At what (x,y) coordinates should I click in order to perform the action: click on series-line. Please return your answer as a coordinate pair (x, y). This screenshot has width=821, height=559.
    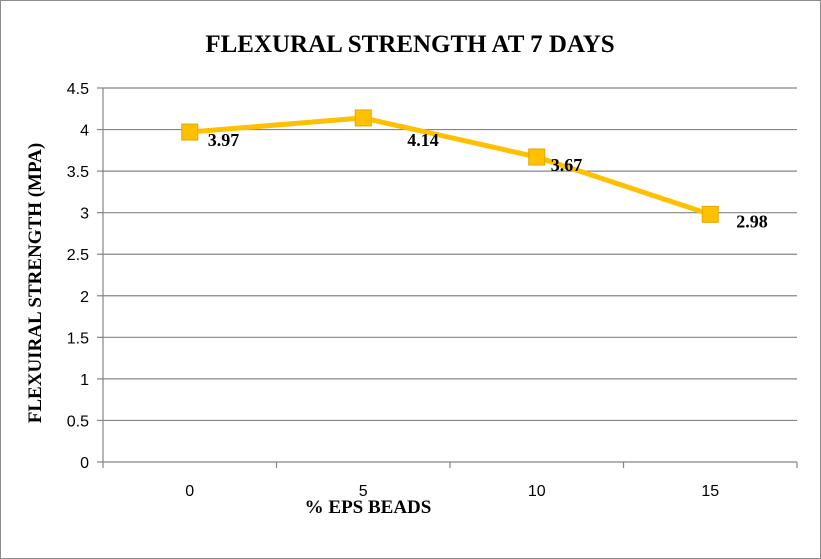
    Looking at the image, I should click on (450, 166).